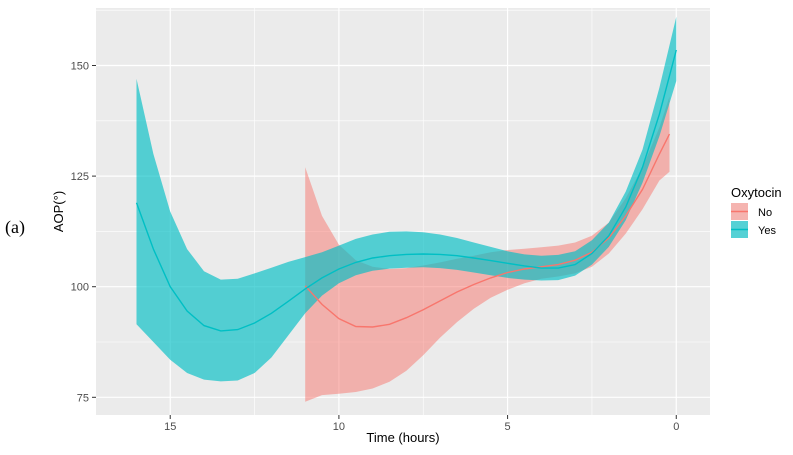 The height and width of the screenshot is (455, 793). Describe the element at coordinates (421, 424) in the screenshot. I see `x-axis-ticks: 15 10 5 0` at that location.